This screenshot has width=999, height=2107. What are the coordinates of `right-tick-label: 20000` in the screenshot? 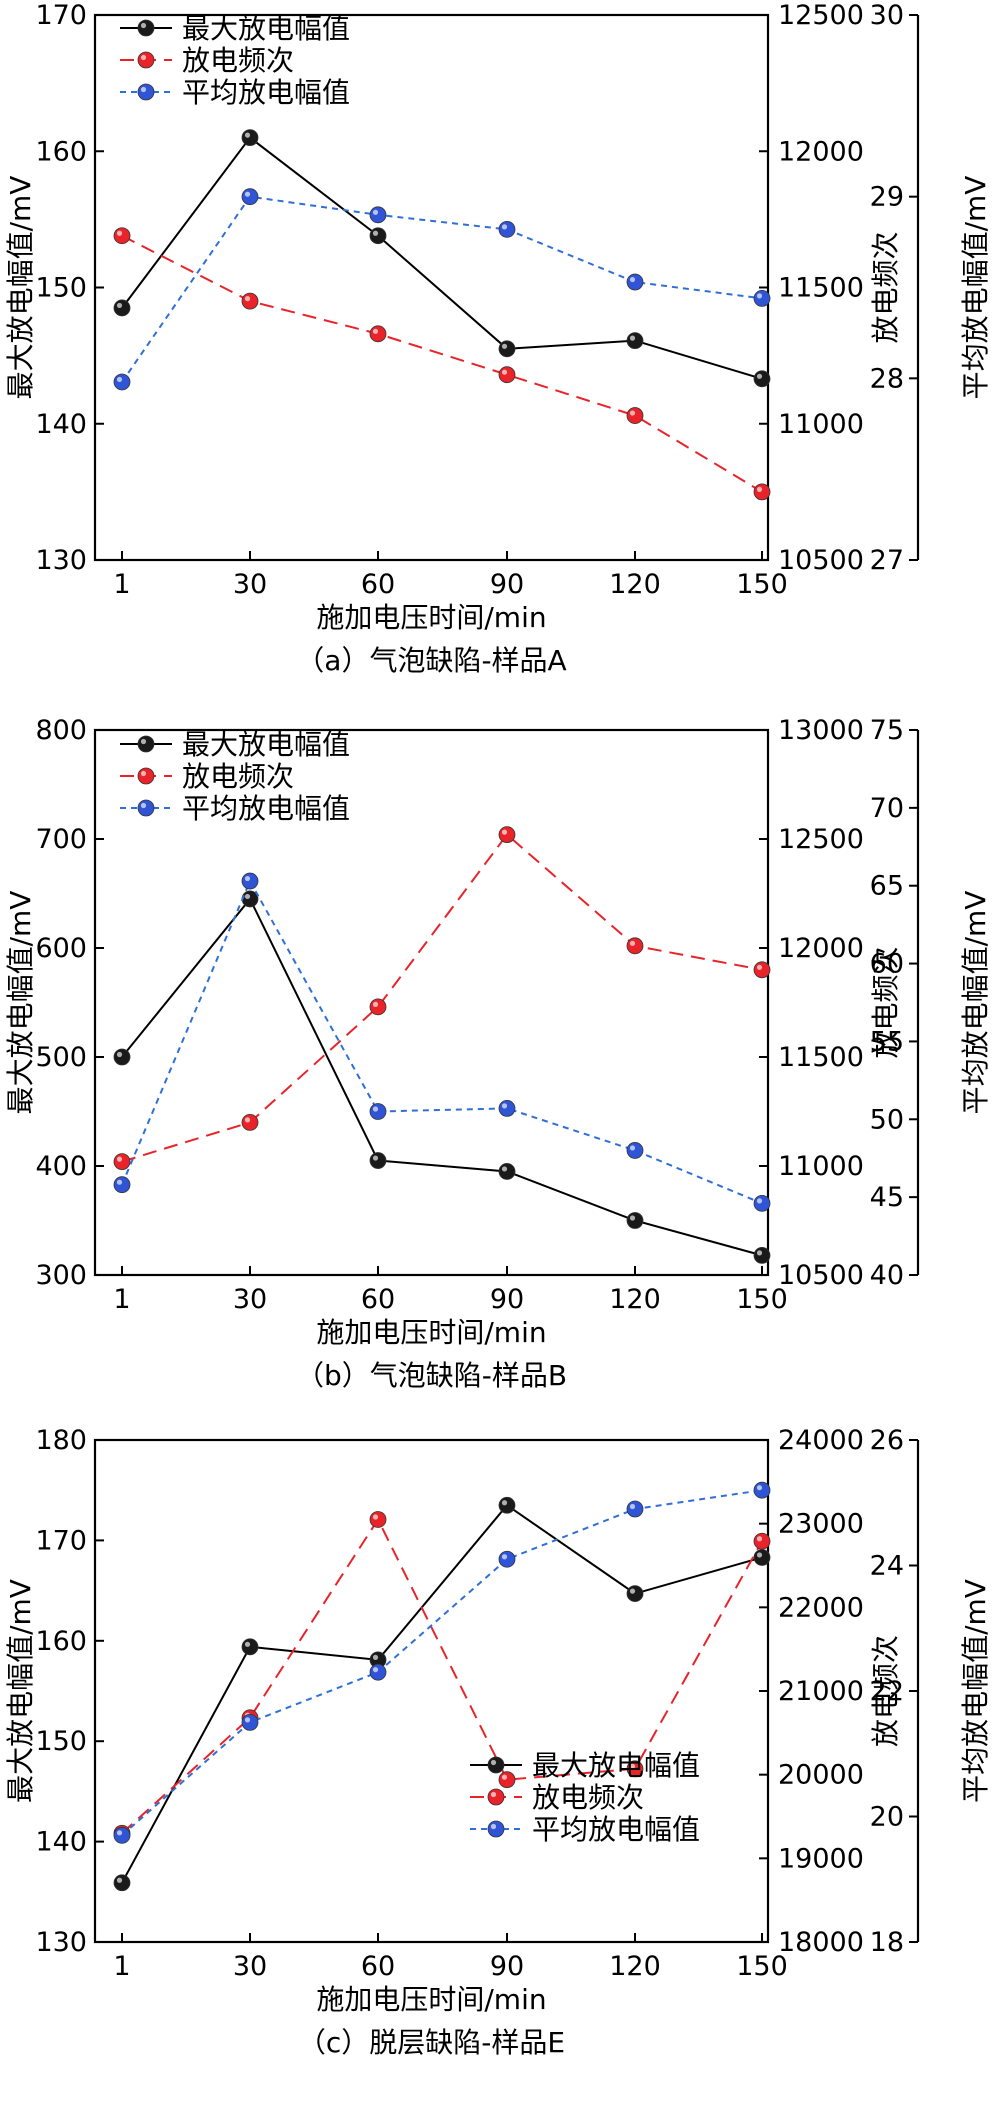 It's located at (821, 1775).